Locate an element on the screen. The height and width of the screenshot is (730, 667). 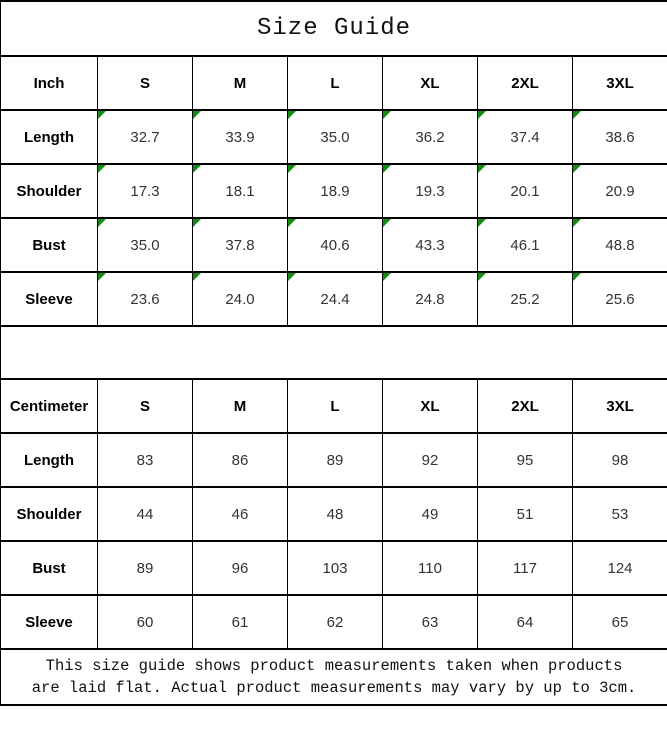
value-cell: 43.3 is located at coordinates (430, 245).